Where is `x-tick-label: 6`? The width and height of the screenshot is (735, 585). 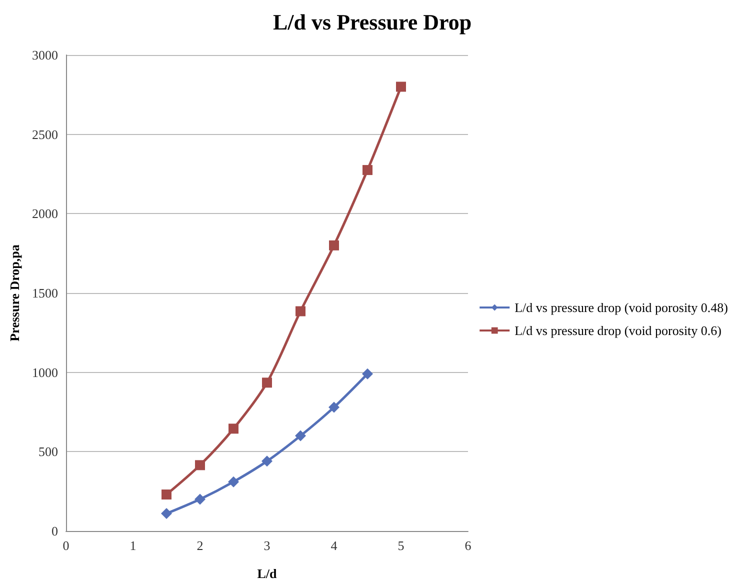
x-tick-label: 6 is located at coordinates (468, 545).